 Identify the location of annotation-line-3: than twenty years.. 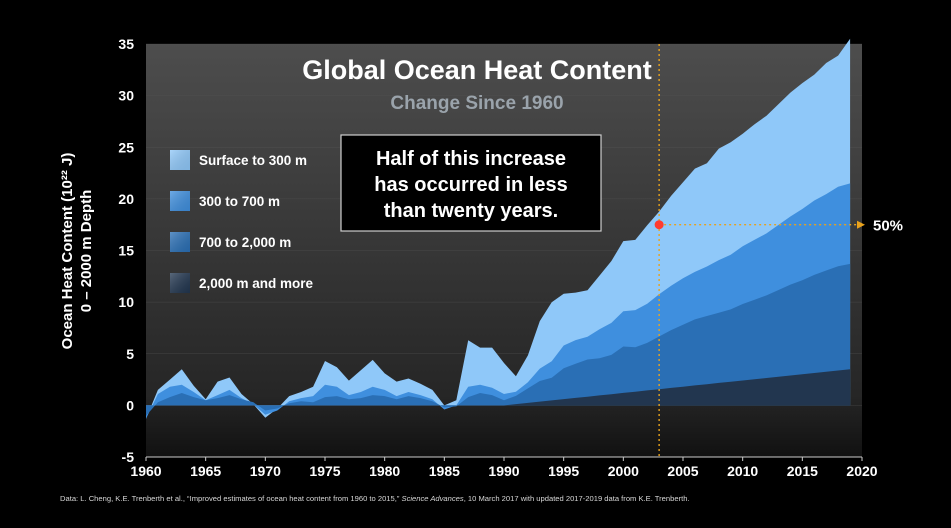
(471, 211).